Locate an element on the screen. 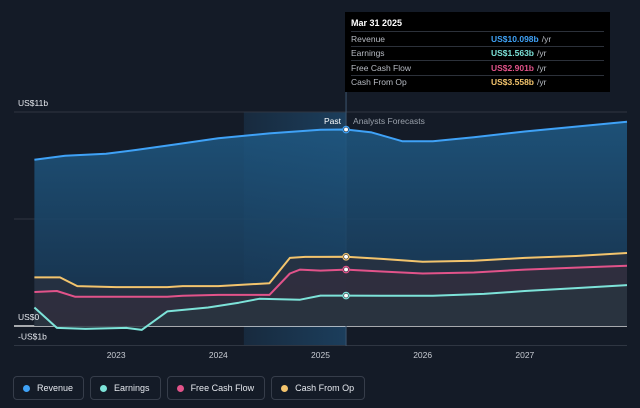 The height and width of the screenshot is (408, 640). tooltip-row-label: Cash From Op is located at coordinates (379, 82).